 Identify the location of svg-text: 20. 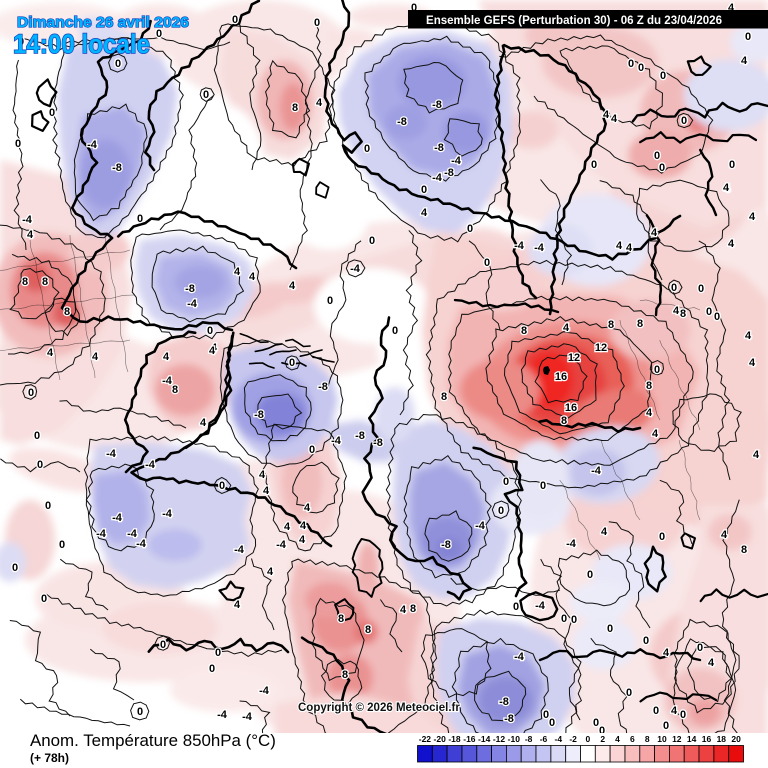
(736, 739).